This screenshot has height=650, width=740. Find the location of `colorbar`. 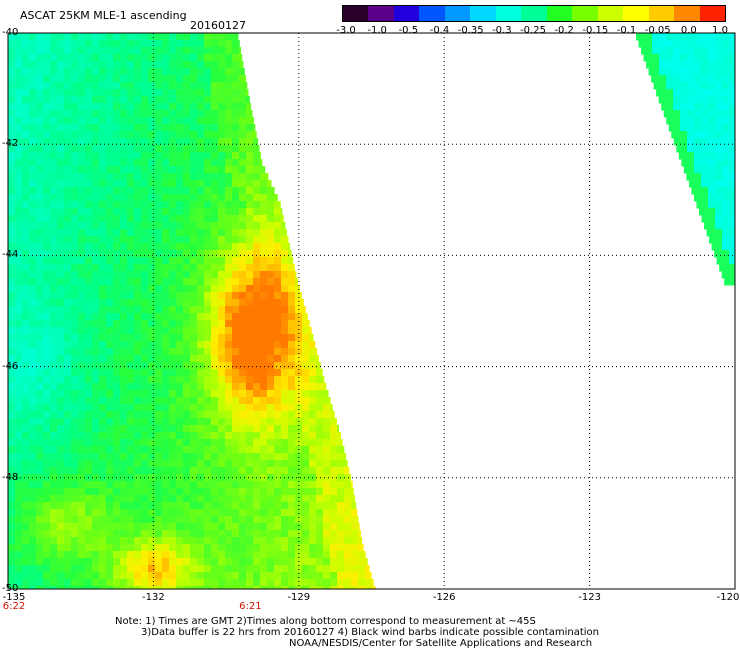

colorbar is located at coordinates (534, 13).